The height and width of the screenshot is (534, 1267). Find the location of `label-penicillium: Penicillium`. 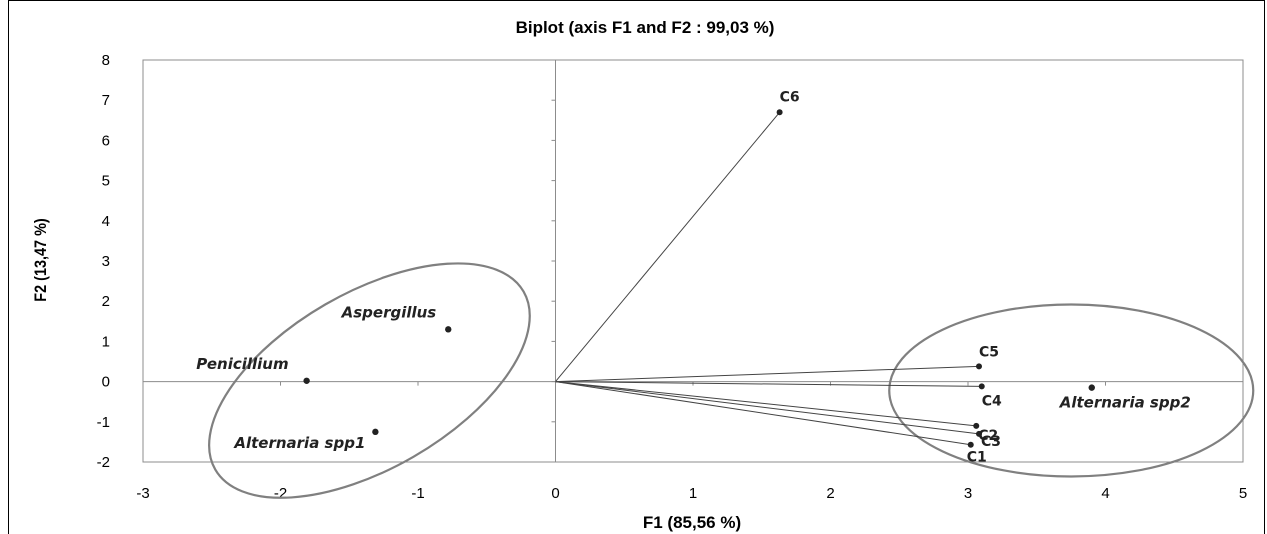

label-penicillium: Penicillium is located at coordinates (242, 364).